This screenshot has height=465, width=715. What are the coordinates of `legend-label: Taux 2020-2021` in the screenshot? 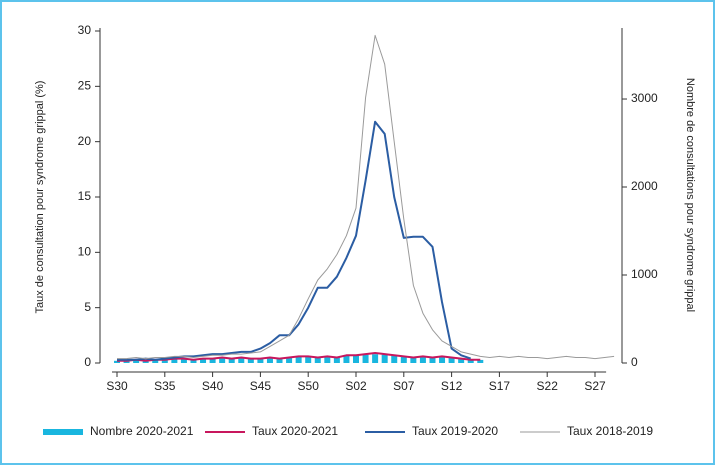 It's located at (295, 431).